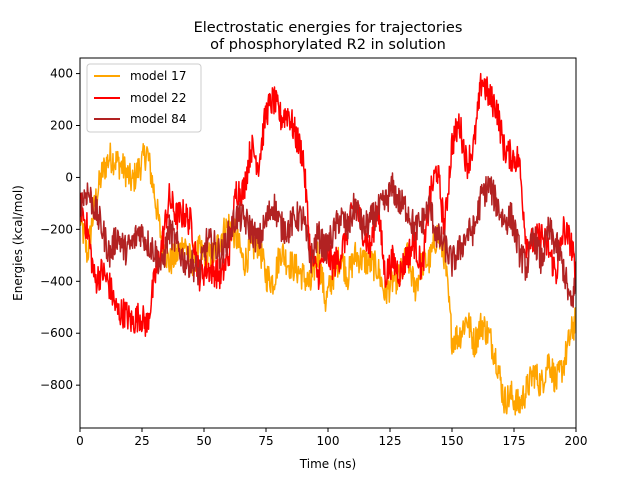 The width and height of the screenshot is (640, 480). Describe the element at coordinates (328, 45) in the screenshot. I see `chart-title-line-2: of phosphorylated R2 in solution` at that location.